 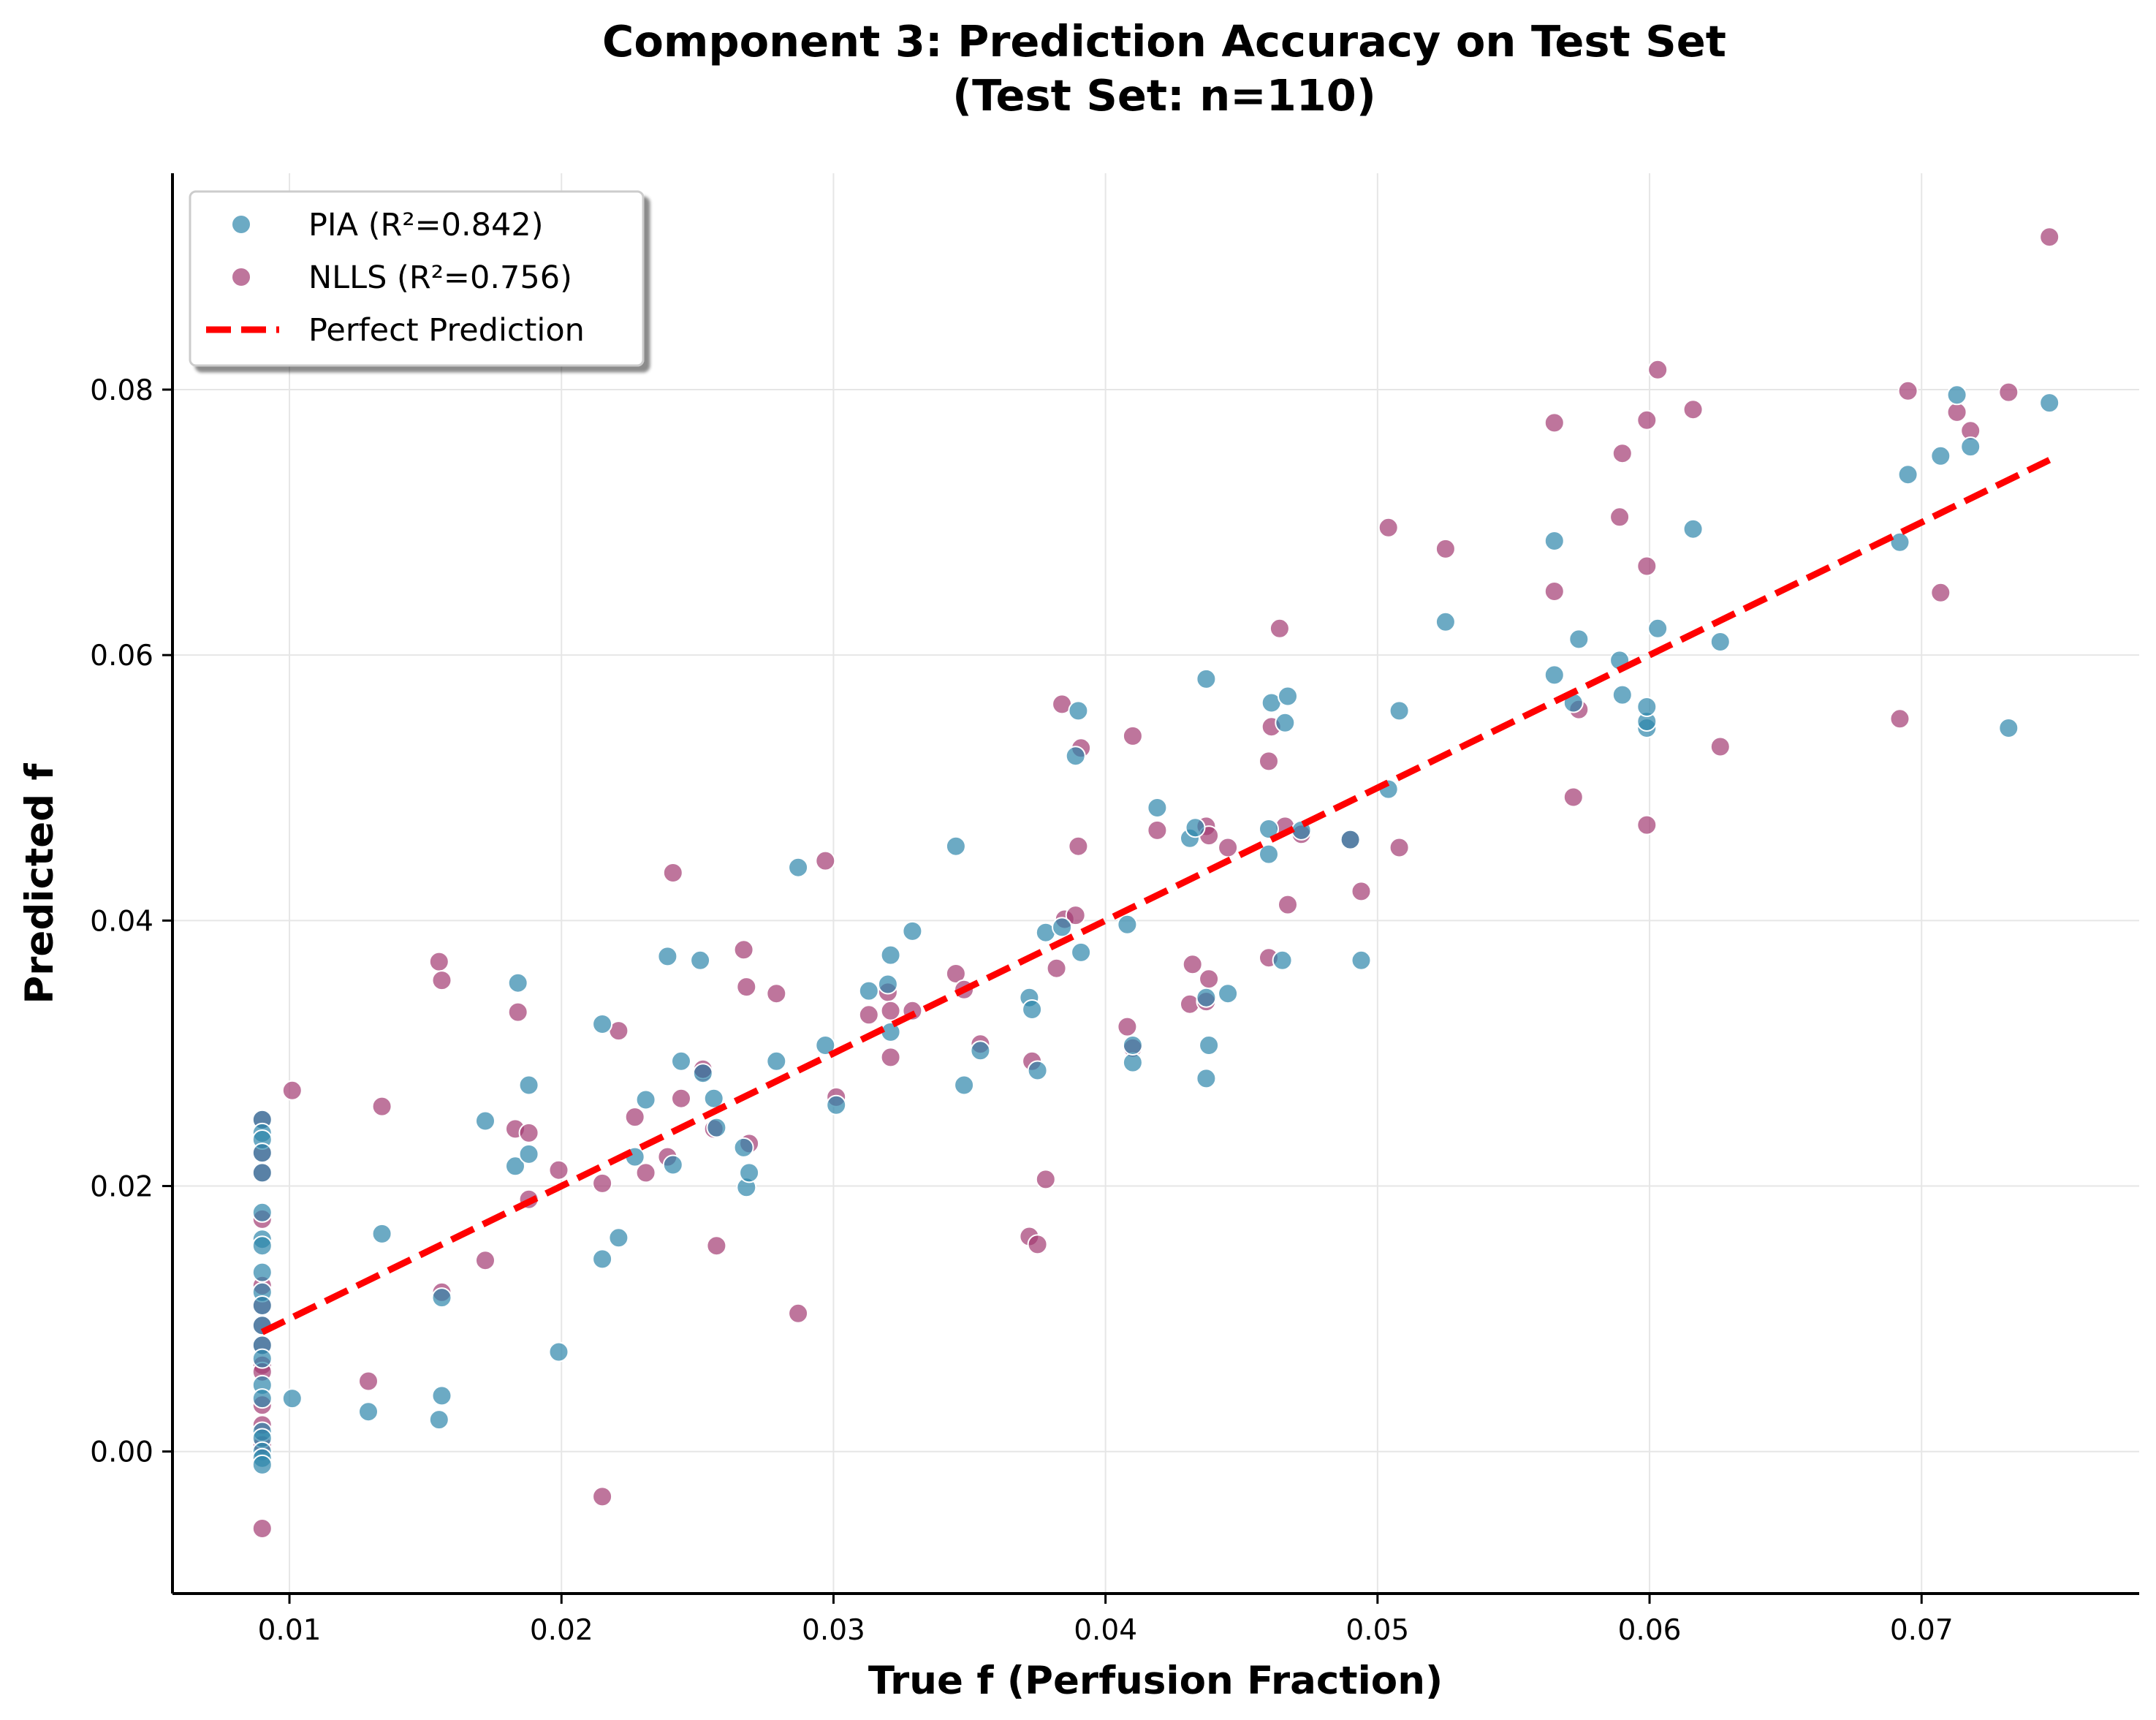 What do you see at coordinates (426, 225) in the screenshot?
I see `legend-label-pia: PIA (R²=0.842)` at bounding box center [426, 225].